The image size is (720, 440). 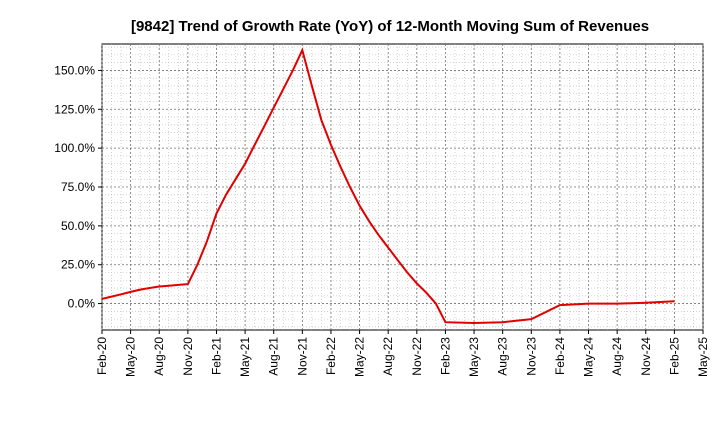 I want to click on x-tick-label: May-20, so click(x=131, y=357).